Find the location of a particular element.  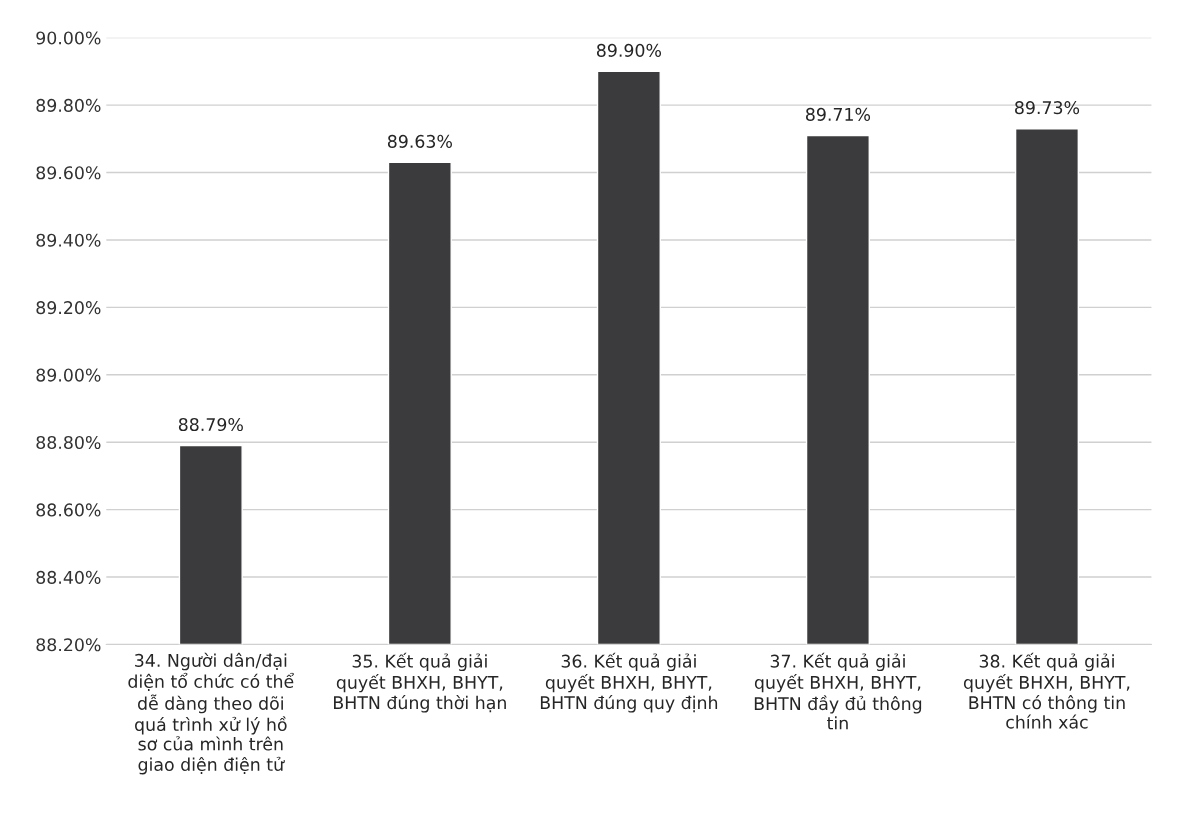

x-tick-label: 36. Kết quả giải quyết BHXH, BHYT, BHTN đúng quy định is located at coordinates (629, 682).